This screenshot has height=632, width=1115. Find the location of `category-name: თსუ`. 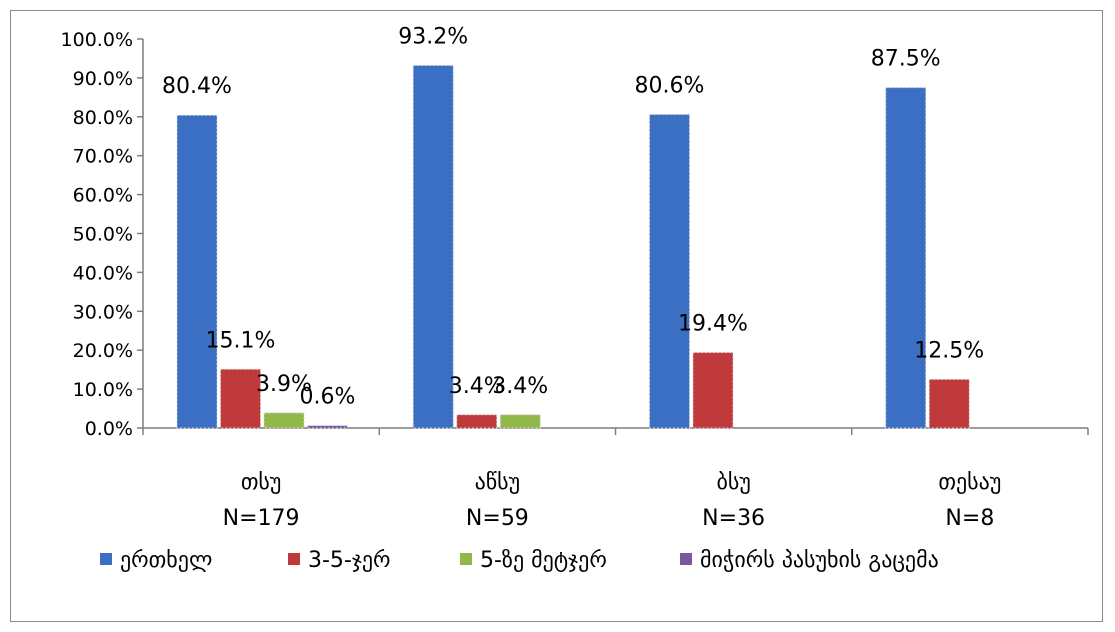

category-name: თსუ is located at coordinates (261, 482).